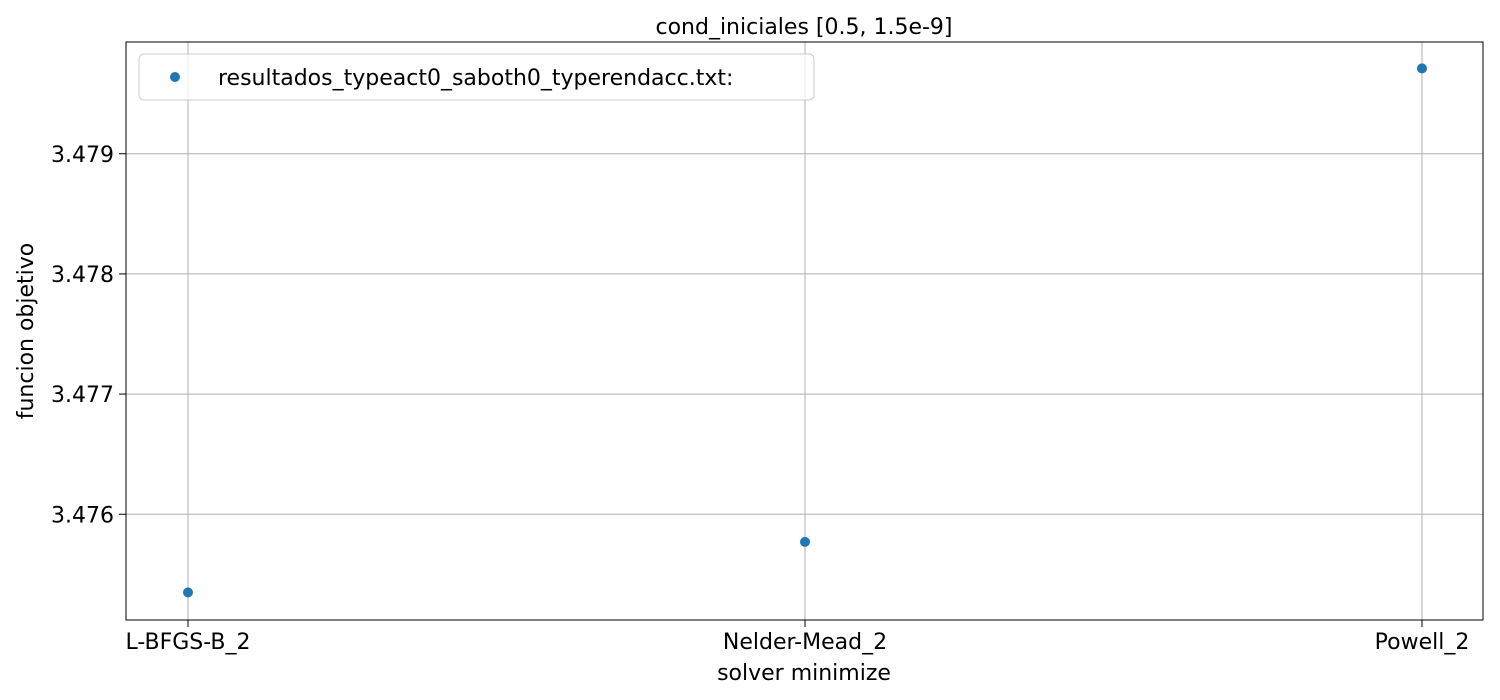 The height and width of the screenshot is (700, 1500). What do you see at coordinates (803, 27) in the screenshot?
I see `chart-title: cond_iniciales [0.5, 1.5e-9]` at bounding box center [803, 27].